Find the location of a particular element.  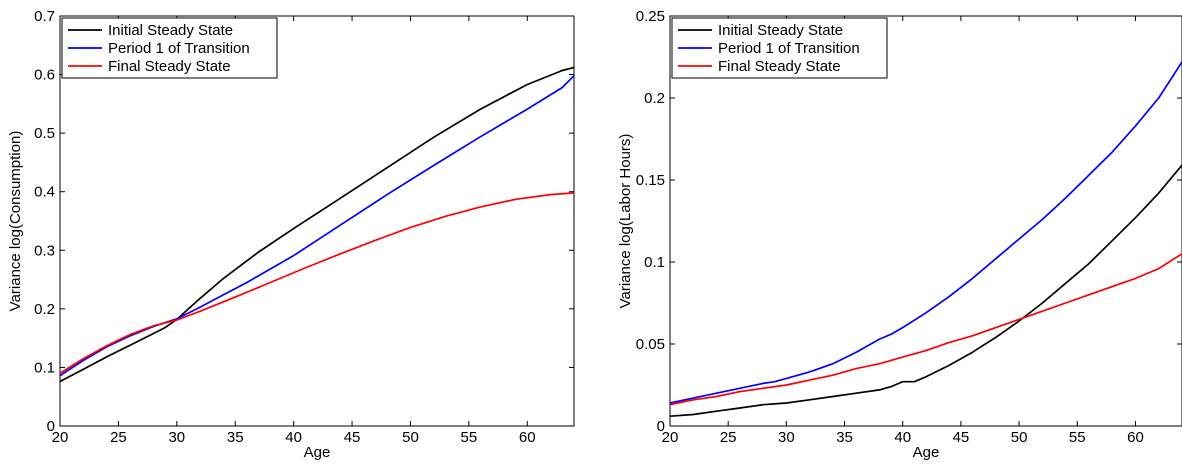

left-x-tick-label: 20 is located at coordinates (60, 437).